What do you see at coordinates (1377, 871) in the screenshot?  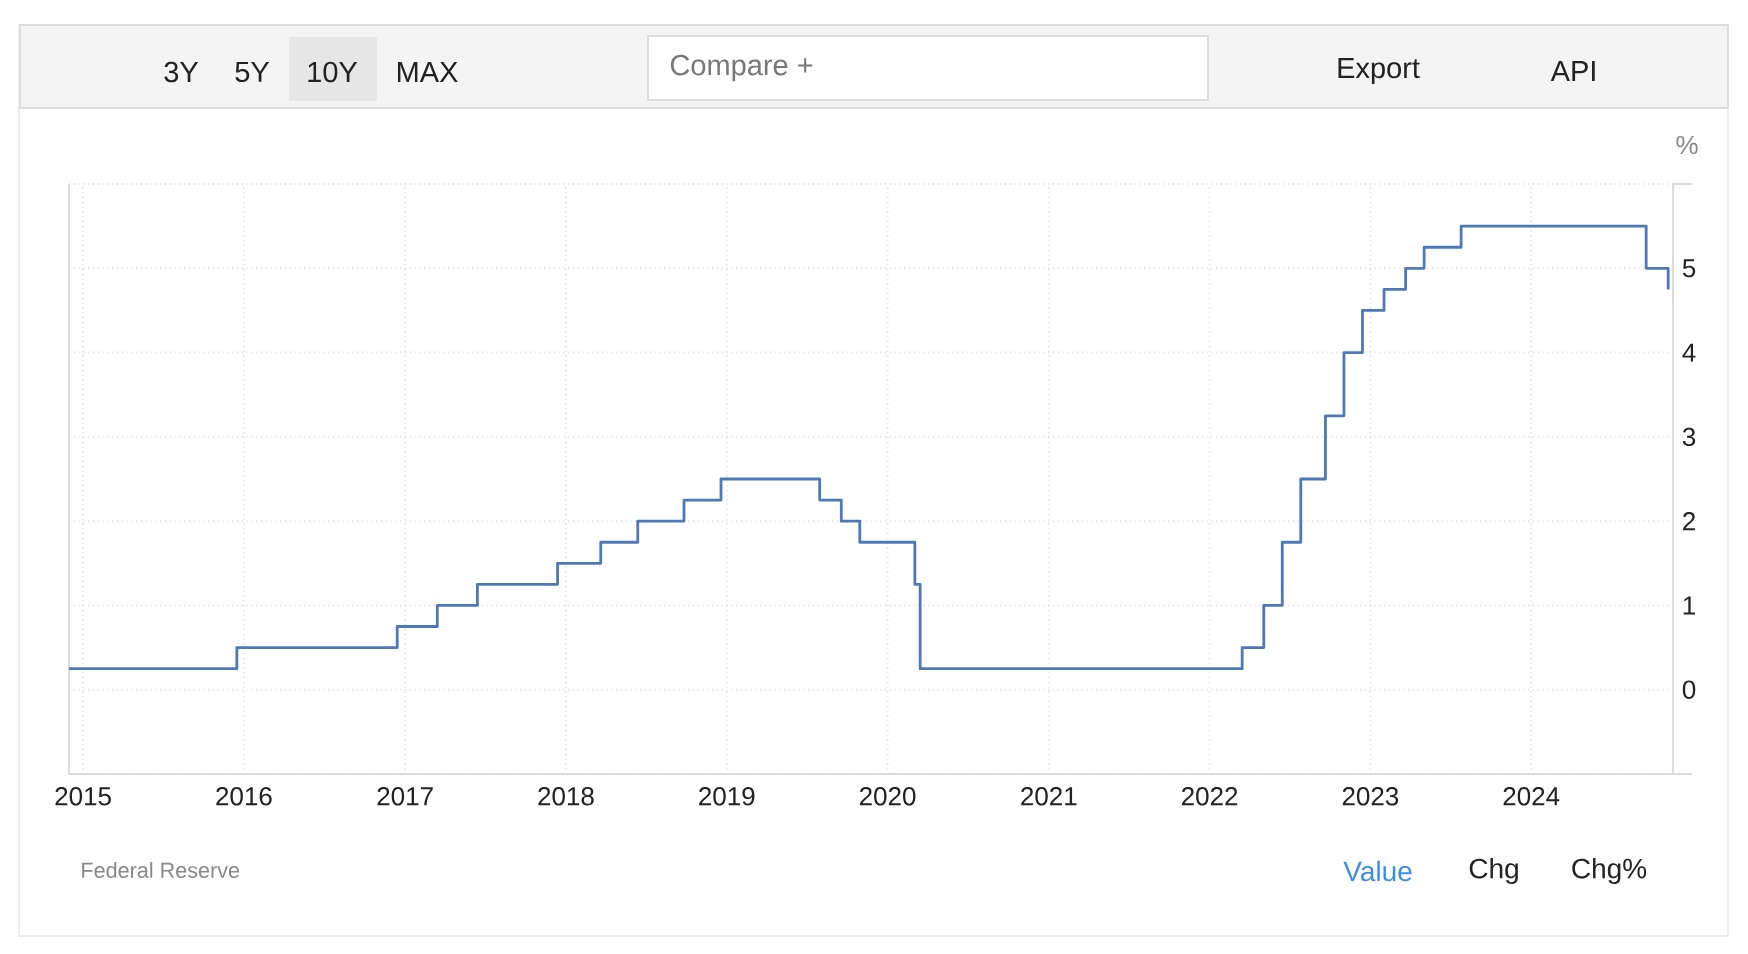 I see `text: Value` at bounding box center [1377, 871].